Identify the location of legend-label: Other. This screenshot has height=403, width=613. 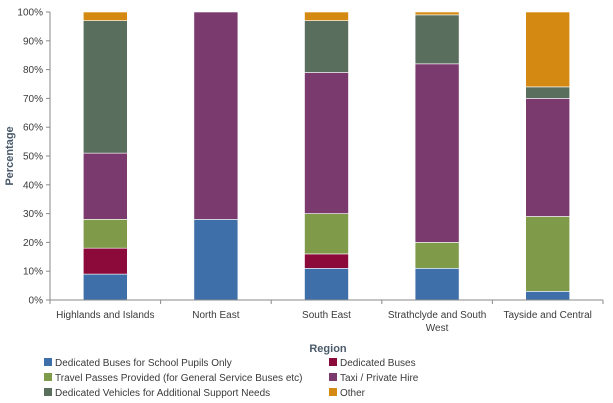
(353, 393).